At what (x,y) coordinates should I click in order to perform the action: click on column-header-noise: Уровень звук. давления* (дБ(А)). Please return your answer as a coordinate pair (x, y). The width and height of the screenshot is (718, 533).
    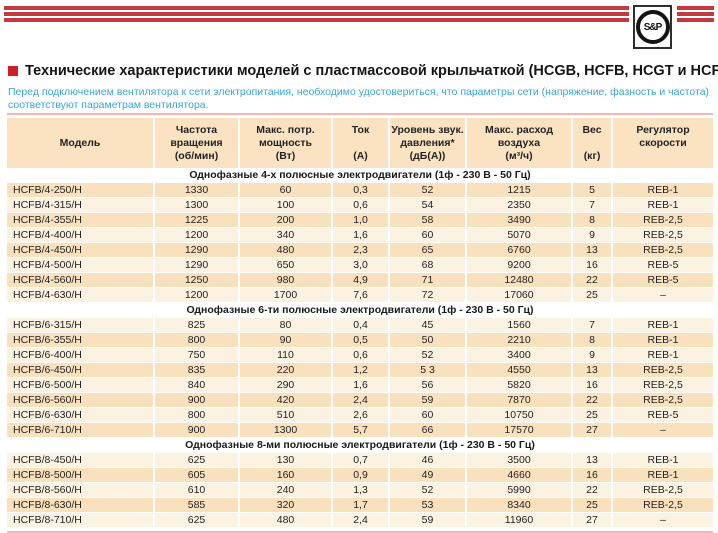
    Looking at the image, I should click on (428, 143).